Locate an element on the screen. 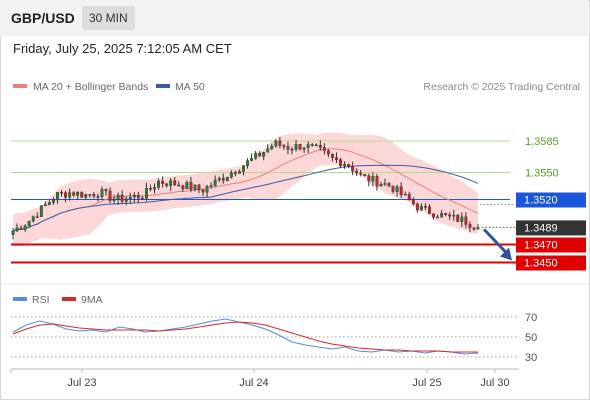  timeframe-badge: 30 MIN is located at coordinates (108, 18).